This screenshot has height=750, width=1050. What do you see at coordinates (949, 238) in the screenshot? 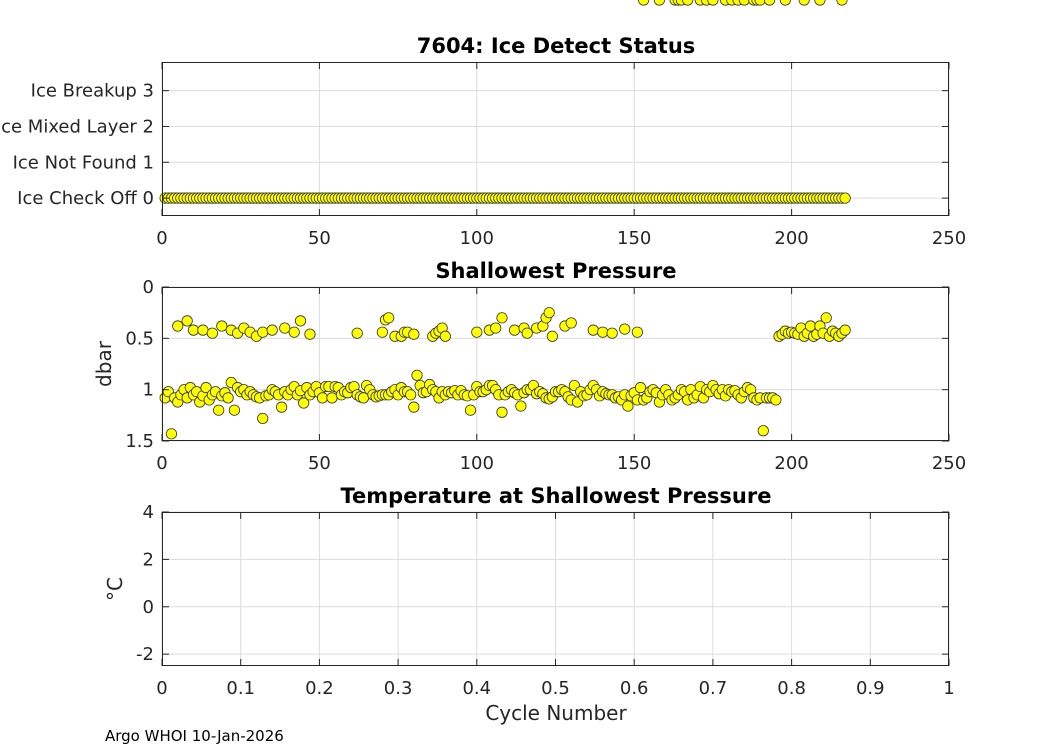
I see `x-tick-label: 250` at bounding box center [949, 238].